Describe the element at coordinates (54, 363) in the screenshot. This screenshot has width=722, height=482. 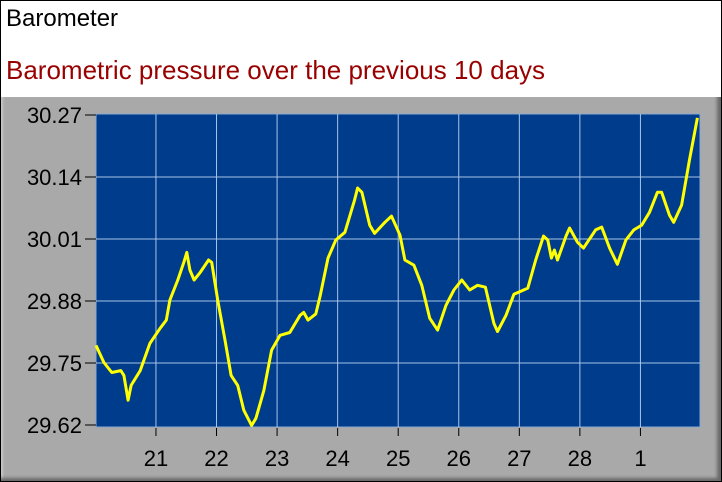
I see `y-tick-label: 29.75` at that location.